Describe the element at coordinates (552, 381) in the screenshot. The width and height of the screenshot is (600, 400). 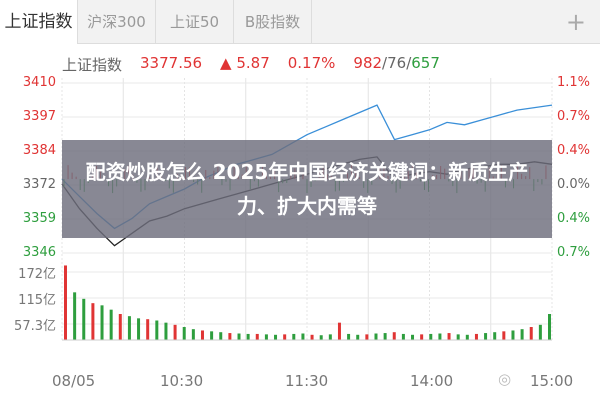
I see `x-tick-label: 15:00` at that location.